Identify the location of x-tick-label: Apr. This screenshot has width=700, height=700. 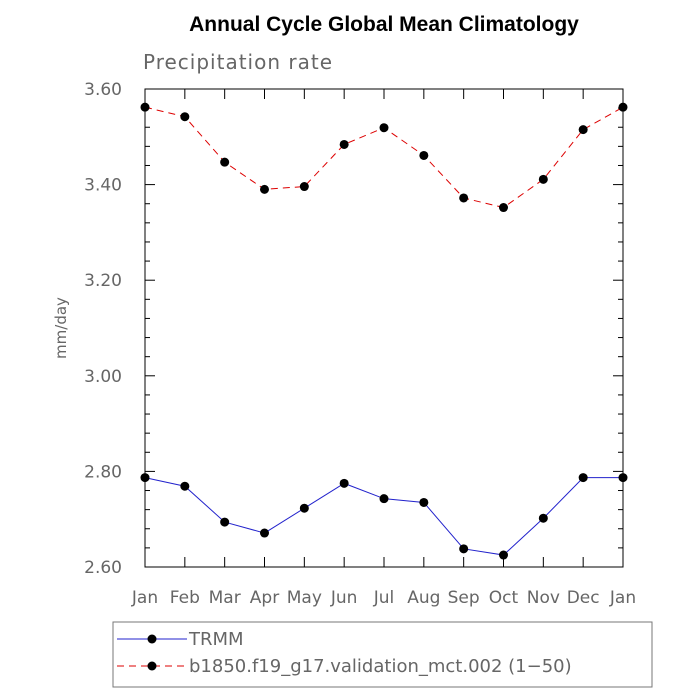
(264, 598).